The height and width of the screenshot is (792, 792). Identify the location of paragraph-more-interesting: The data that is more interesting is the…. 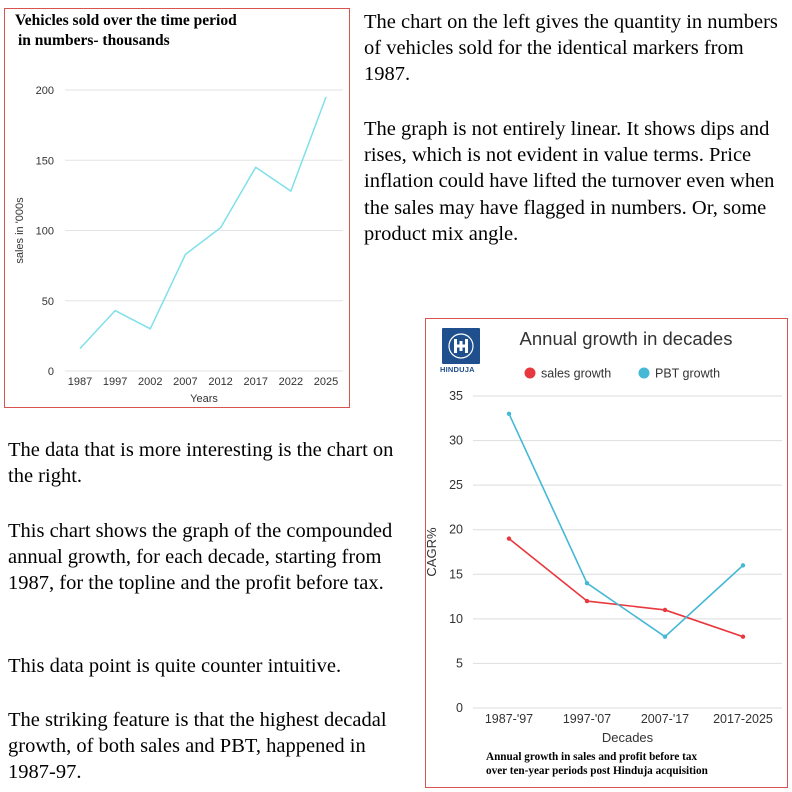
(201, 463).